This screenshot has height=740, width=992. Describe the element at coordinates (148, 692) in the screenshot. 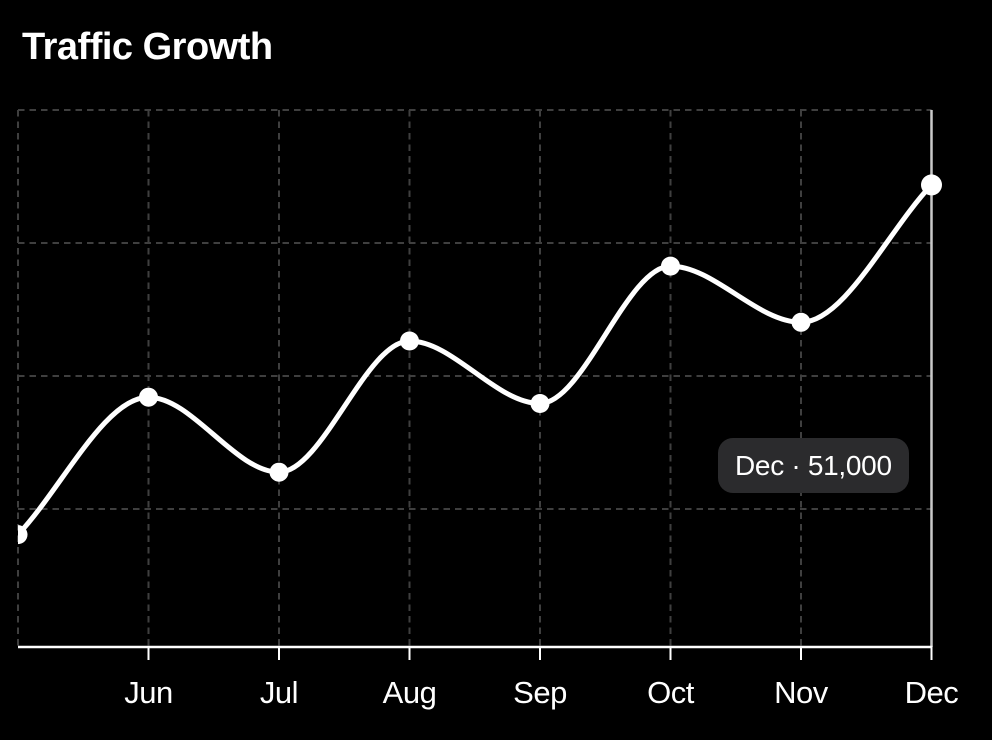

I see `x-axis-label: Jun` at that location.